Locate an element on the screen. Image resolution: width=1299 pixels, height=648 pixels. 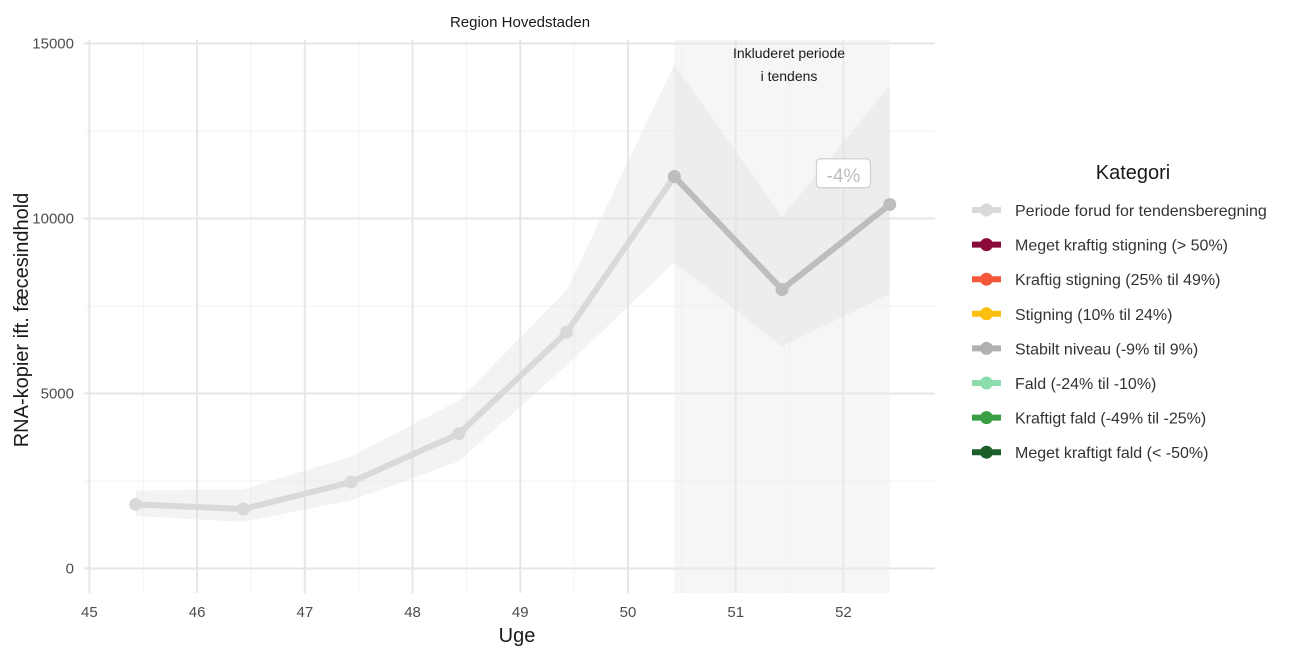
y-axis-title: RNA-kopier ift. fæcesindhold is located at coordinates (22, 320).